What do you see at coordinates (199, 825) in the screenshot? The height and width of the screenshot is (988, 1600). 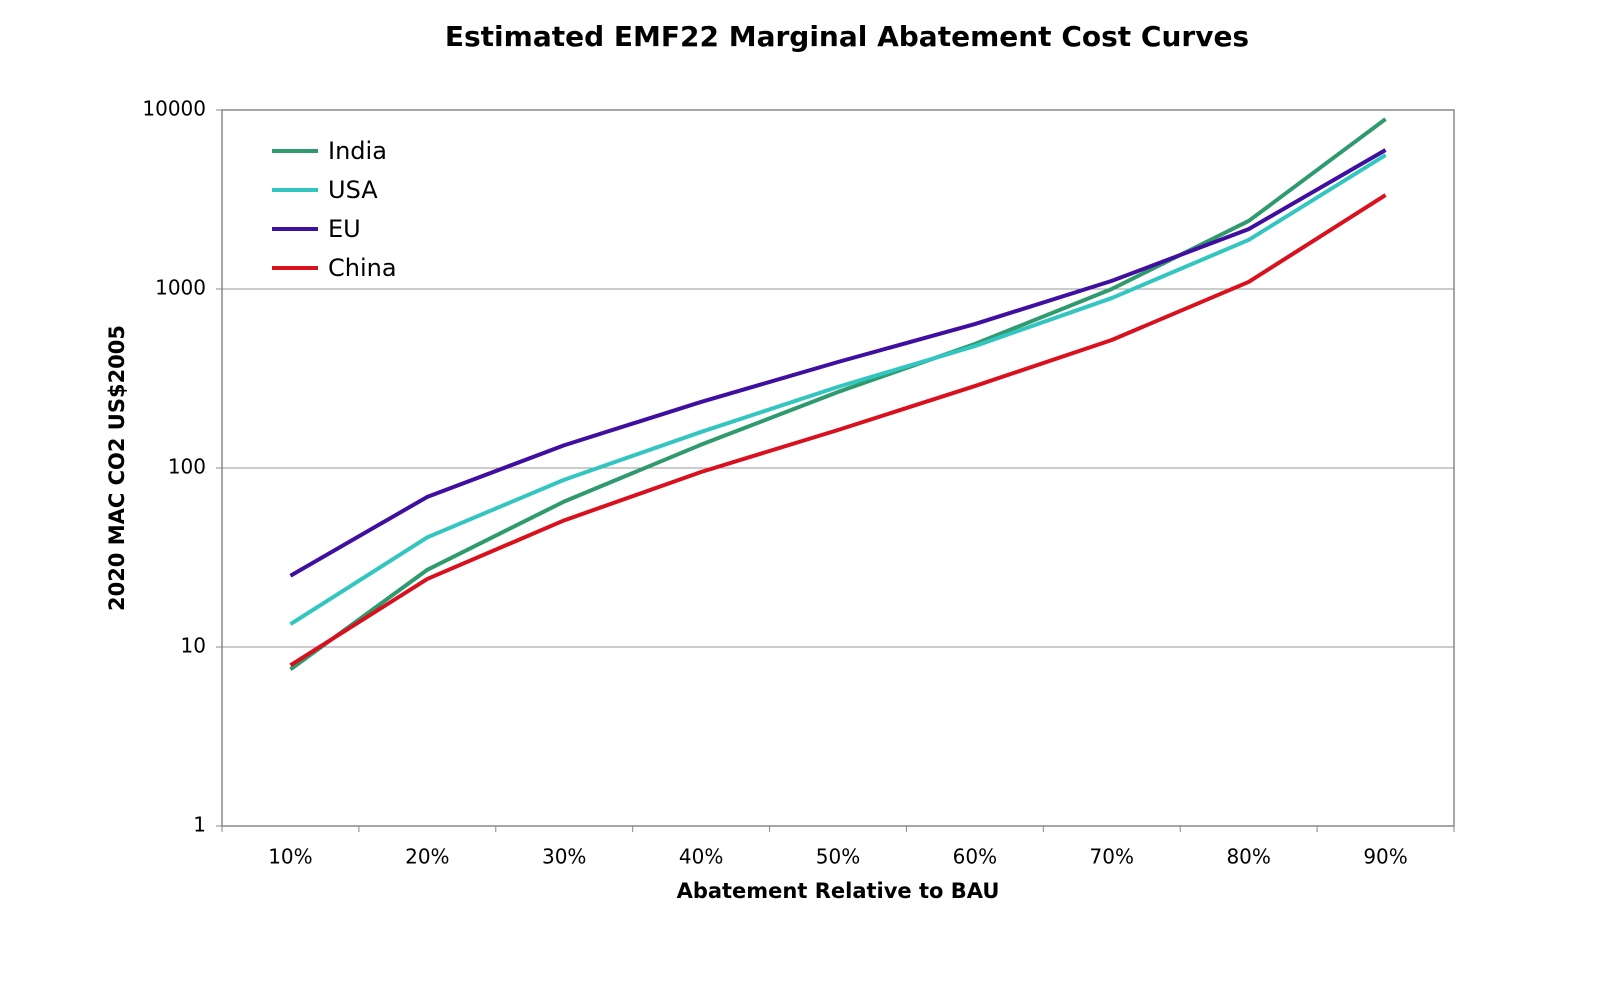 I see `y-tick-label: 1` at bounding box center [199, 825].